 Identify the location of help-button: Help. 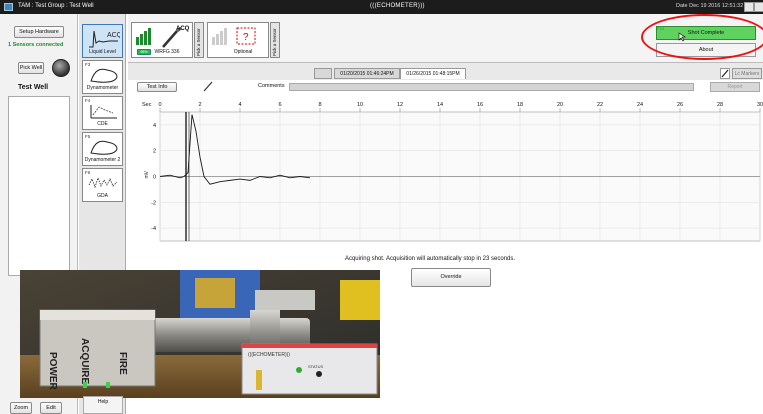
(103, 405).